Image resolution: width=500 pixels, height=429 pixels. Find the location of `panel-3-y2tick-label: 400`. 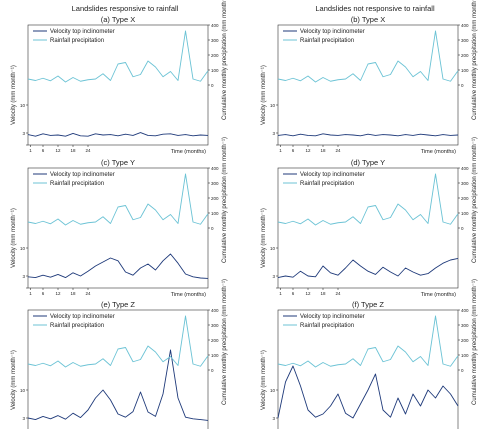

panel-3-y2tick-label: 400 is located at coordinates (215, 168).